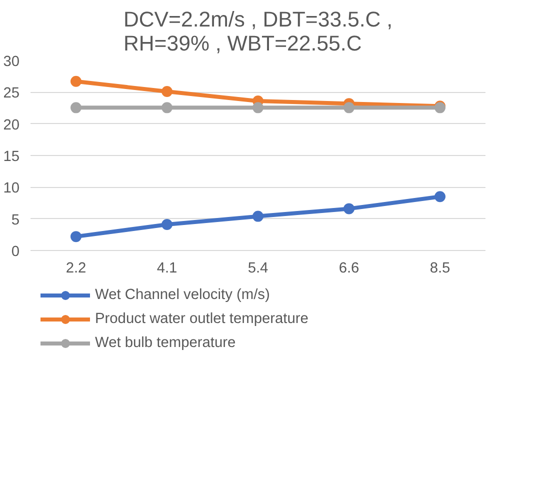 The height and width of the screenshot is (498, 536). I want to click on x-tick-label: 5.4, so click(258, 268).